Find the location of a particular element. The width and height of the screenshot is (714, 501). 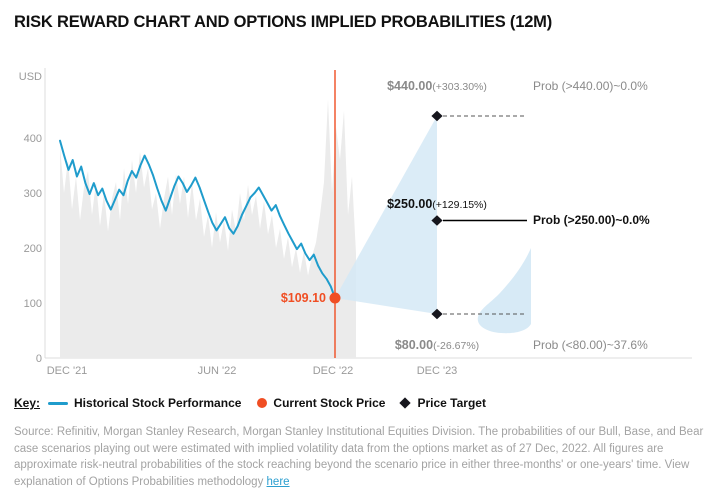

legend-item-current-price: Current Stock Price is located at coordinates (321, 403).